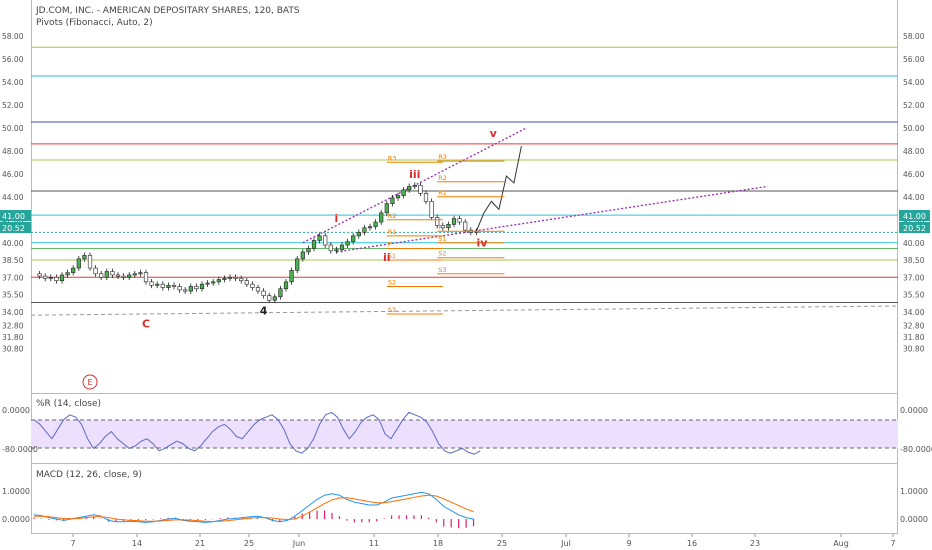  Describe the element at coordinates (914, 151) in the screenshot. I see `price-tick-right: 48.00` at that location.